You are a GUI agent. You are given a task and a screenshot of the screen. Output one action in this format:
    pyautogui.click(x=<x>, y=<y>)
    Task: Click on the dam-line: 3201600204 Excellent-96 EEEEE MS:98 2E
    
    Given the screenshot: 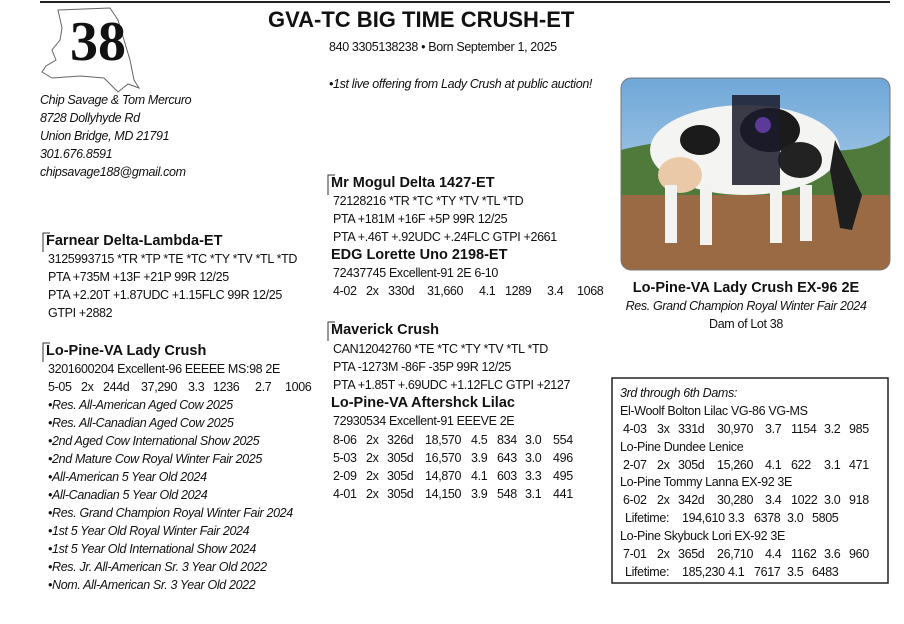 What is the action you would take?
    pyautogui.click(x=164, y=369)
    